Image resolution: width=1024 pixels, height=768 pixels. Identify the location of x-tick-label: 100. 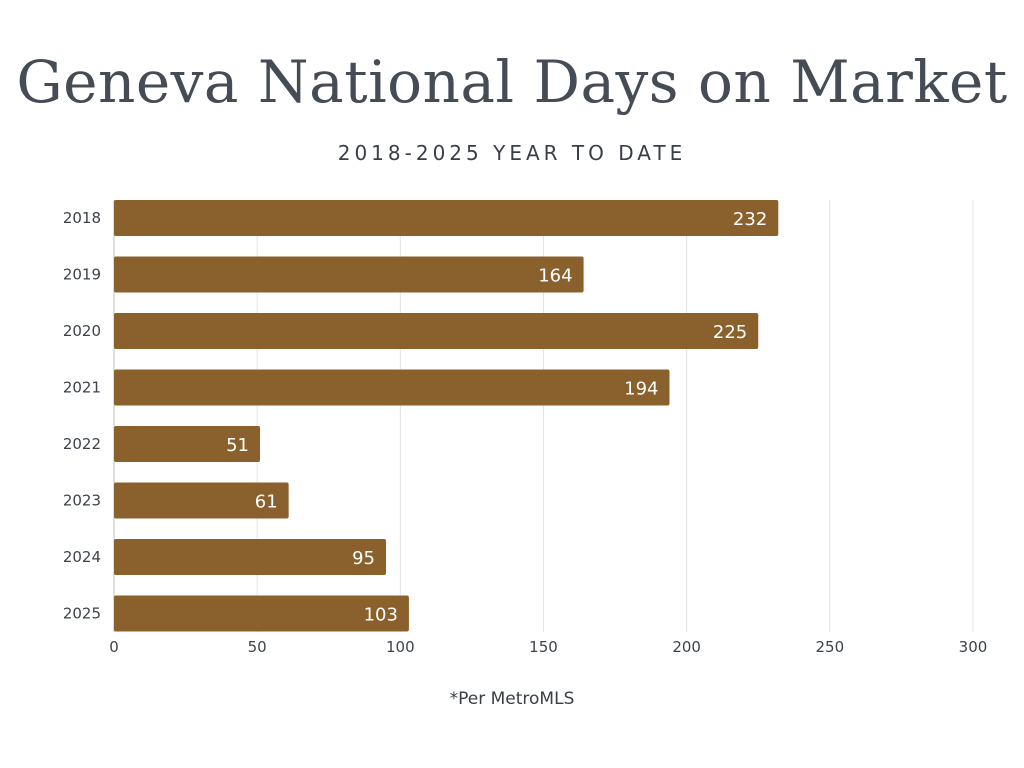
(400, 647).